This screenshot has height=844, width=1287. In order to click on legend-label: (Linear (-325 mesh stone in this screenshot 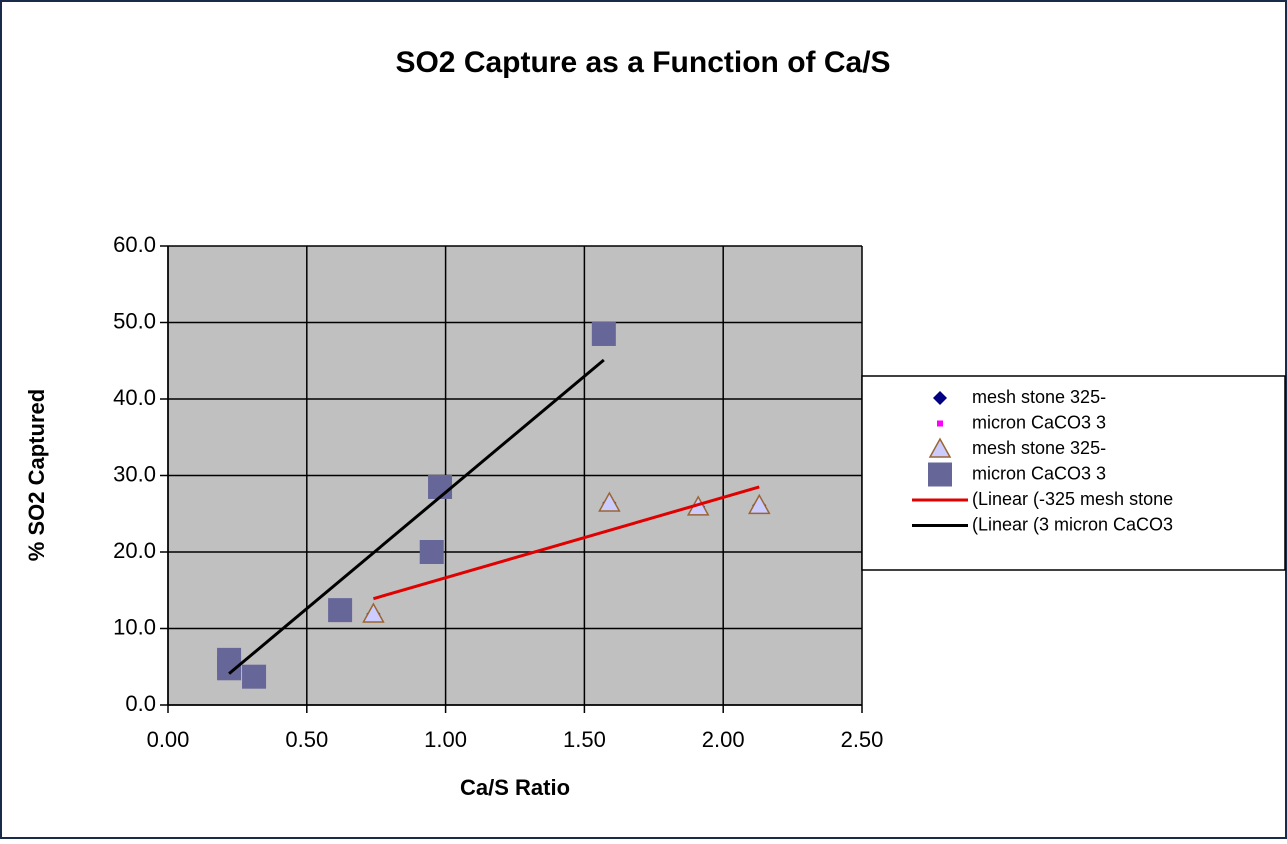, I will do `click(1072, 499)`.